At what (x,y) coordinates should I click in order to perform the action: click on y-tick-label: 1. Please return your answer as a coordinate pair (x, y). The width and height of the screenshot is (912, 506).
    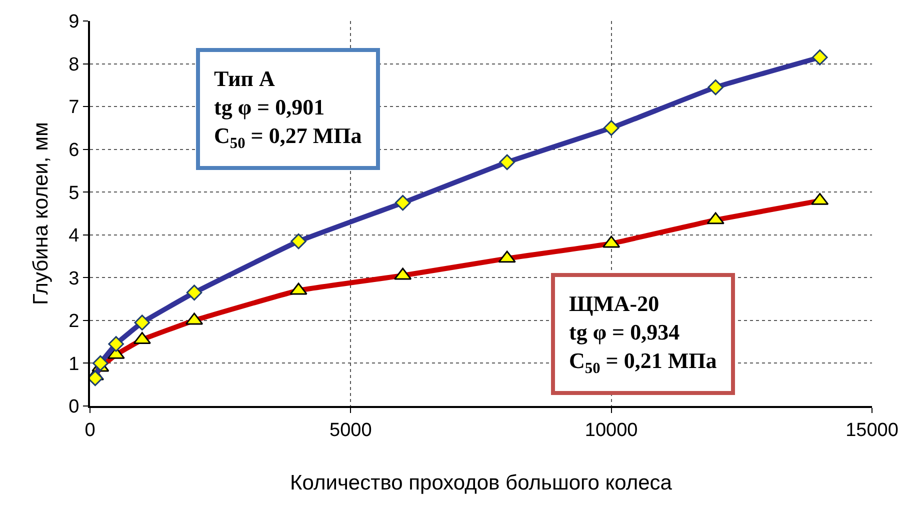
    Looking at the image, I should click on (74, 364).